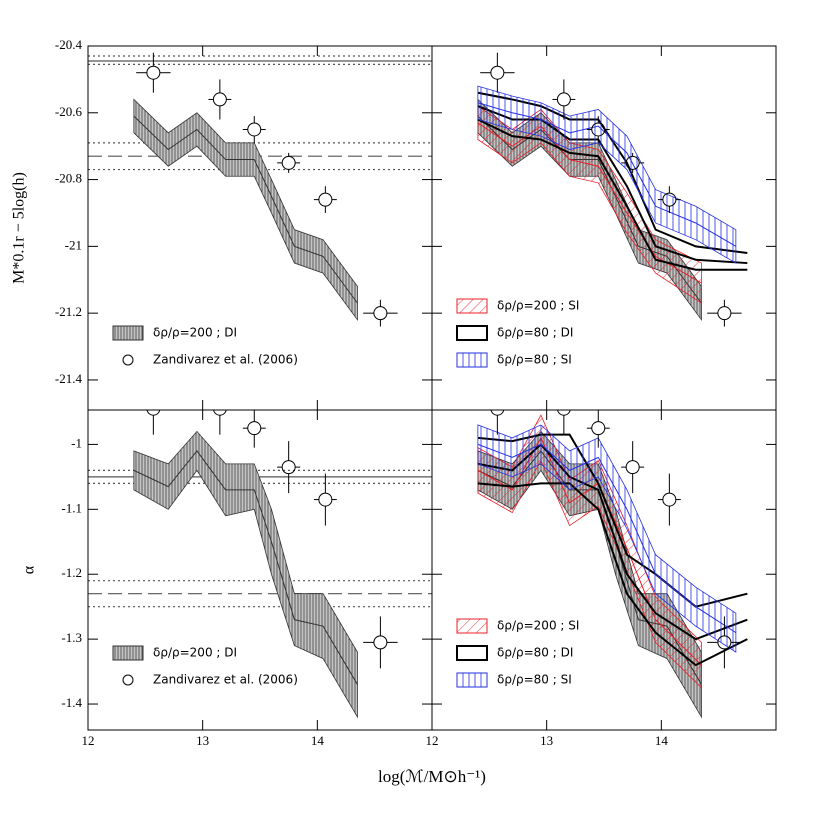 The image size is (817, 817). What do you see at coordinates (73, 244) in the screenshot?
I see `y-tick-label: -21` at bounding box center [73, 244].